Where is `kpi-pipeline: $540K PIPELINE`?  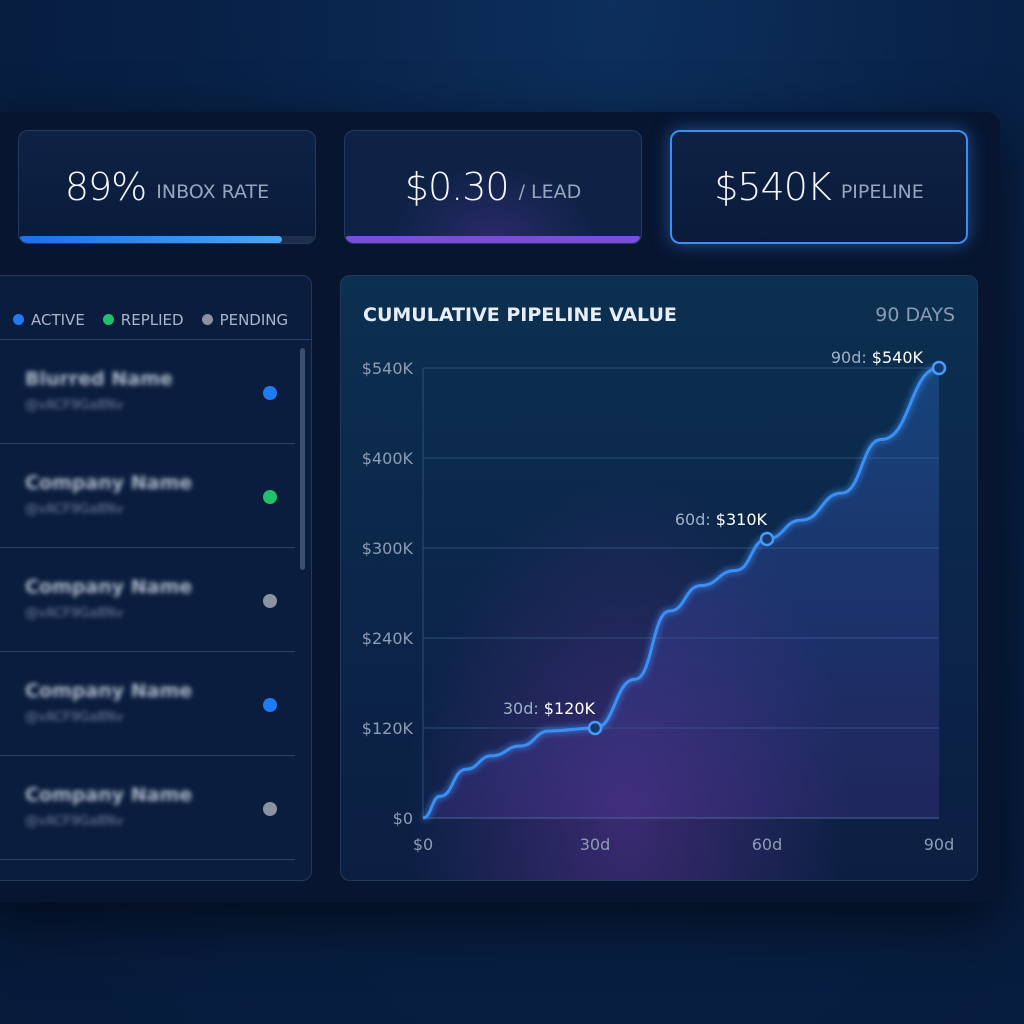
kpi-pipeline: $540K PIPELINE is located at coordinates (819, 187).